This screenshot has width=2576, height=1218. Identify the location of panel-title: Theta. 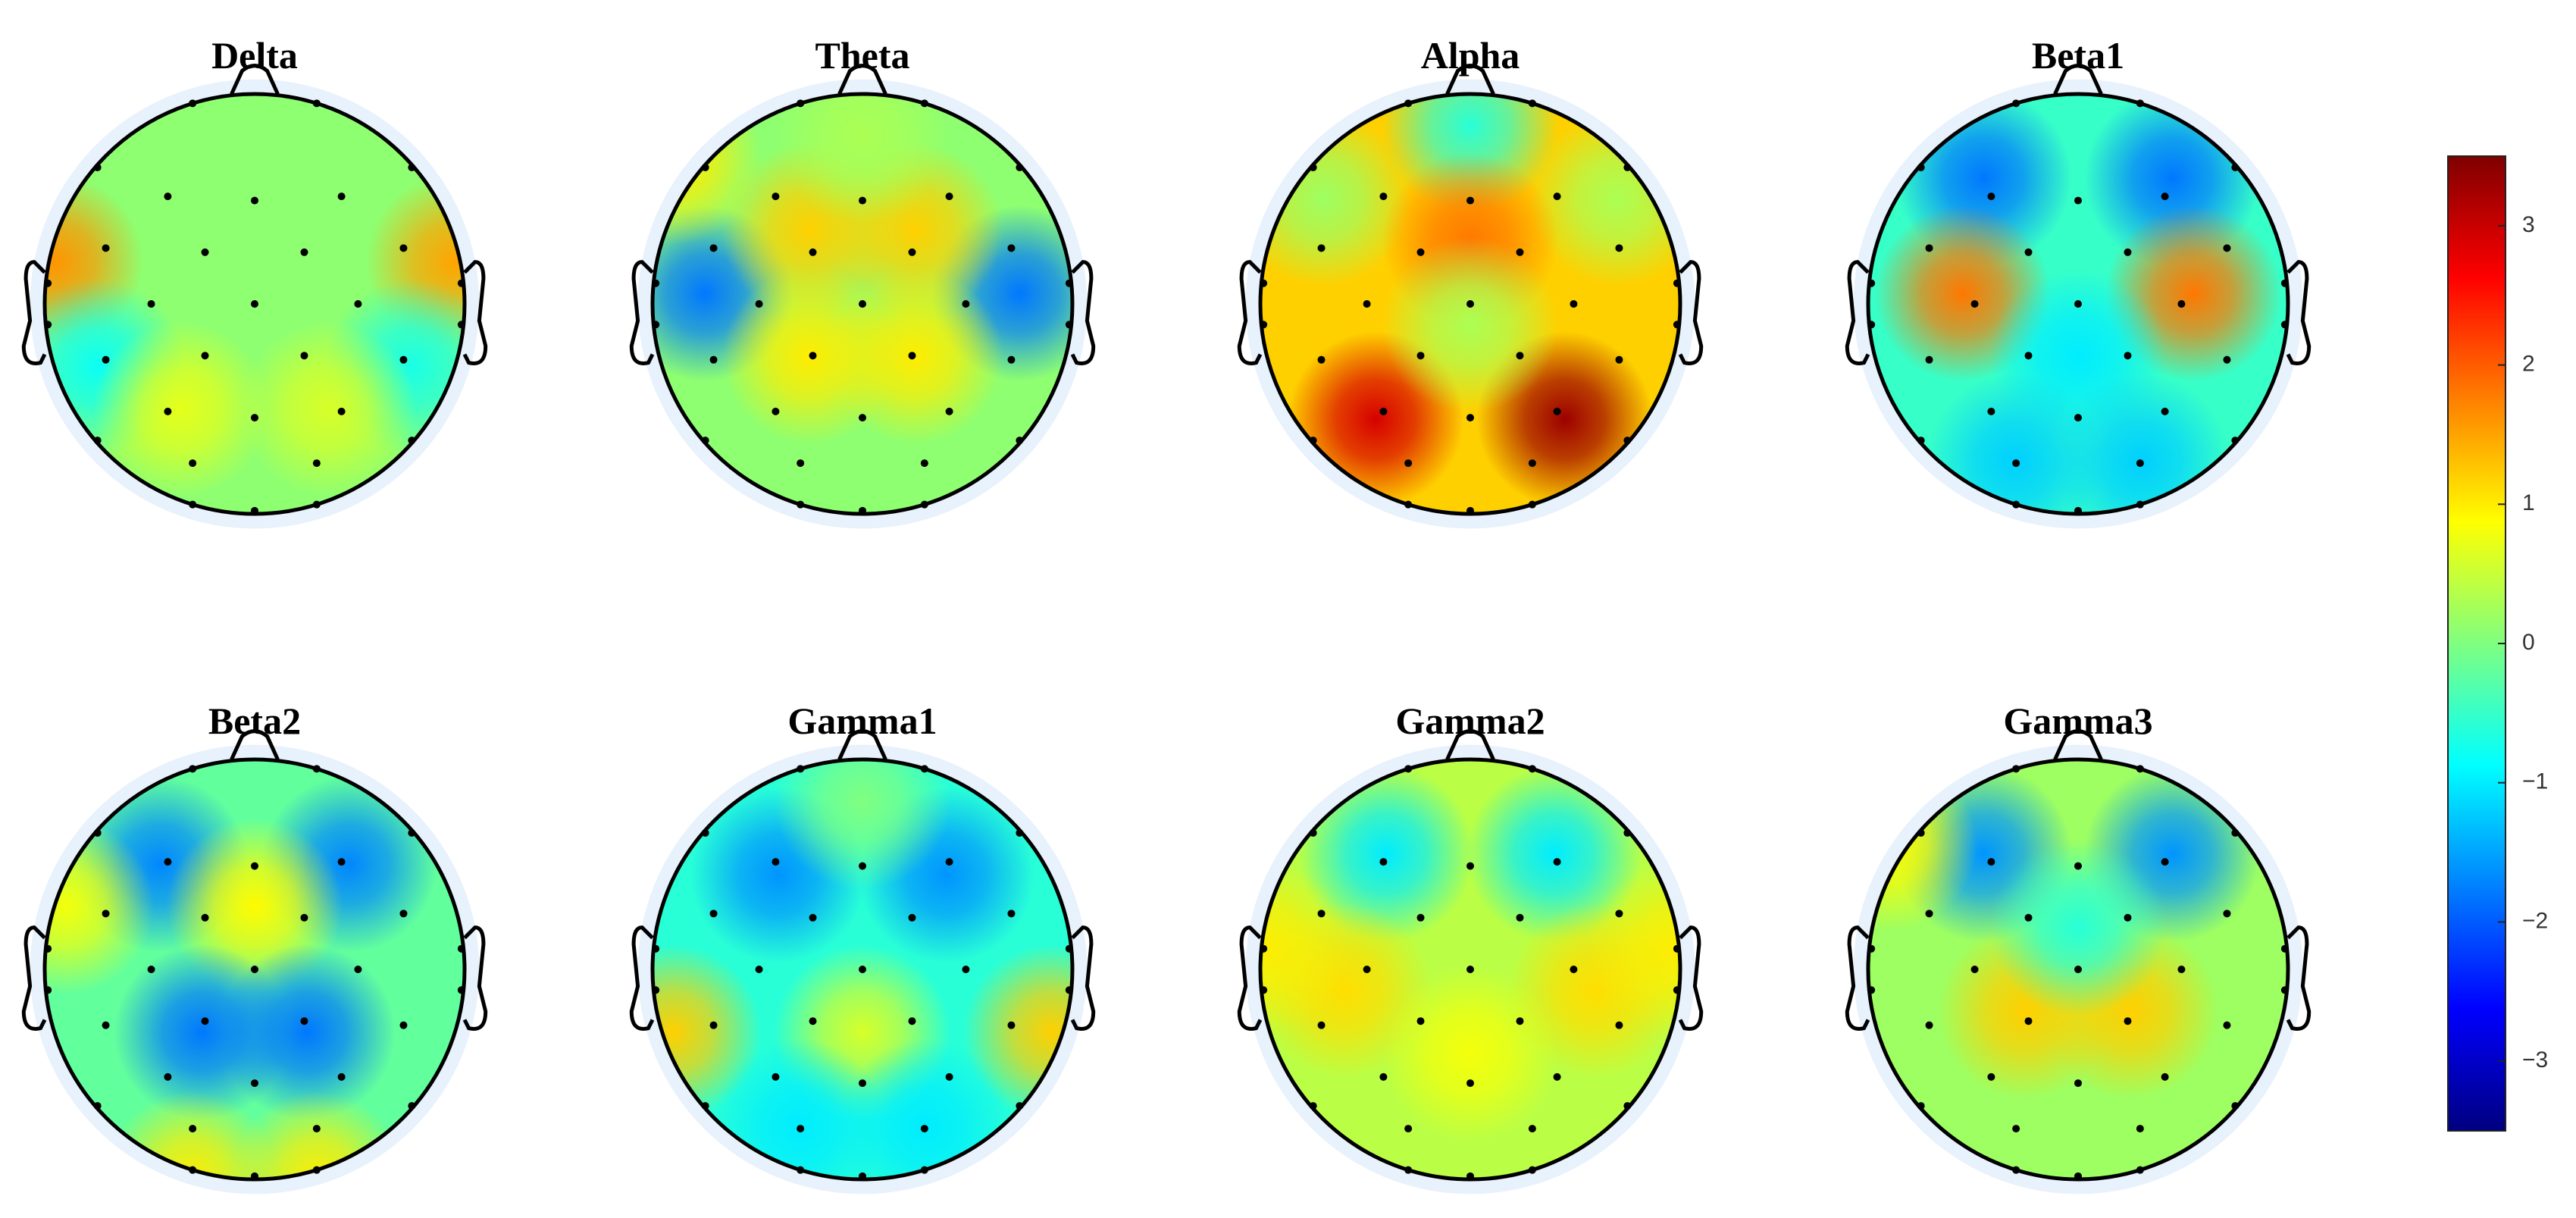
(862, 56).